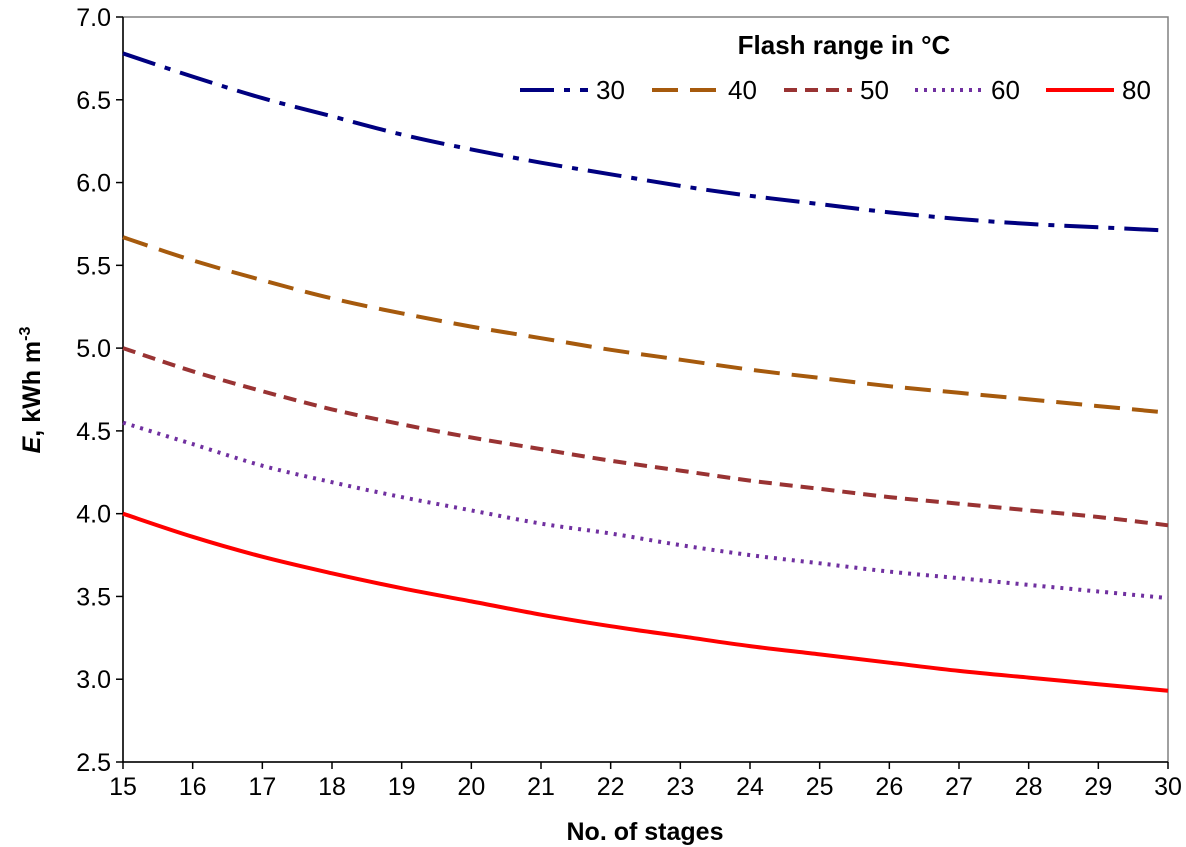 The width and height of the screenshot is (1186, 847). What do you see at coordinates (742, 90) in the screenshot?
I see `legend-label-40: 40` at bounding box center [742, 90].